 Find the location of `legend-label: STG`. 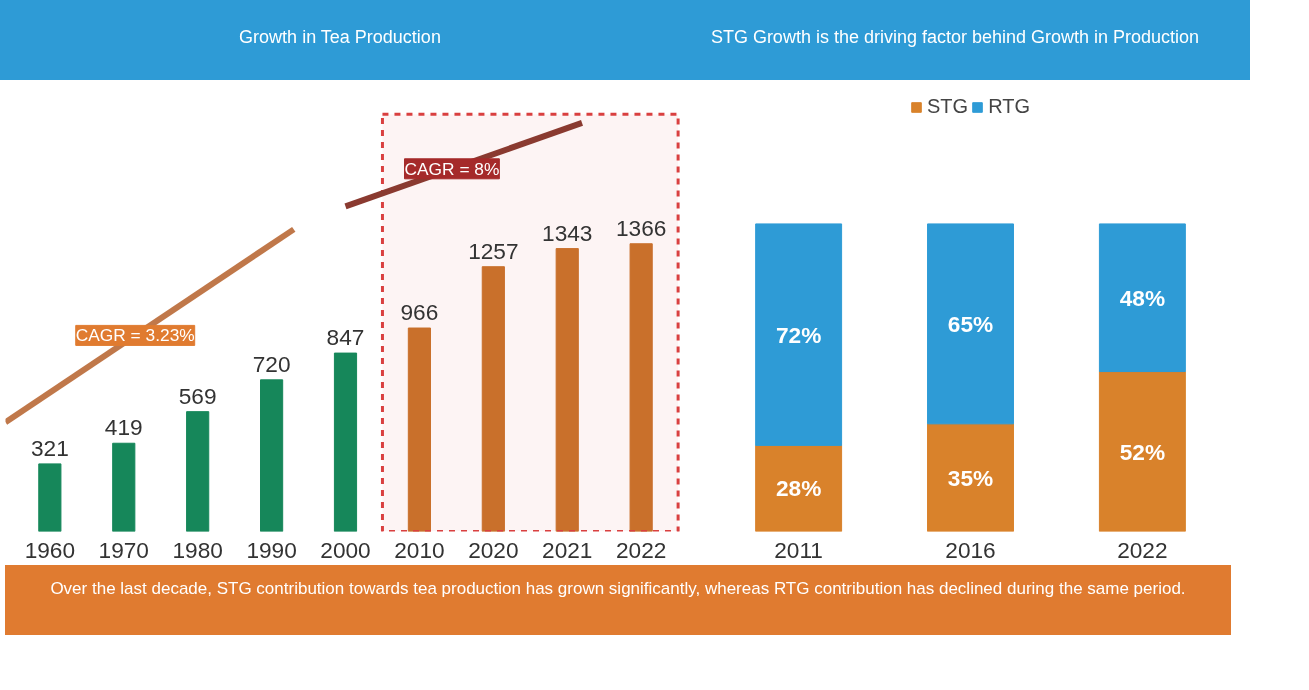

legend-label: STG is located at coordinates (948, 106).